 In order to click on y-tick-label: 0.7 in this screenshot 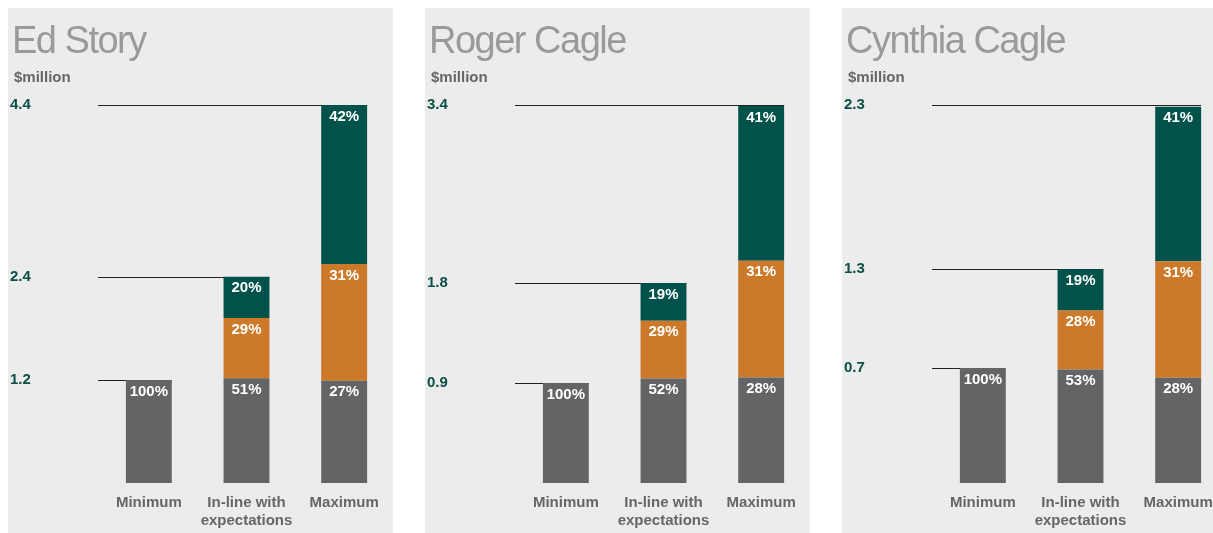, I will do `click(854, 367)`.